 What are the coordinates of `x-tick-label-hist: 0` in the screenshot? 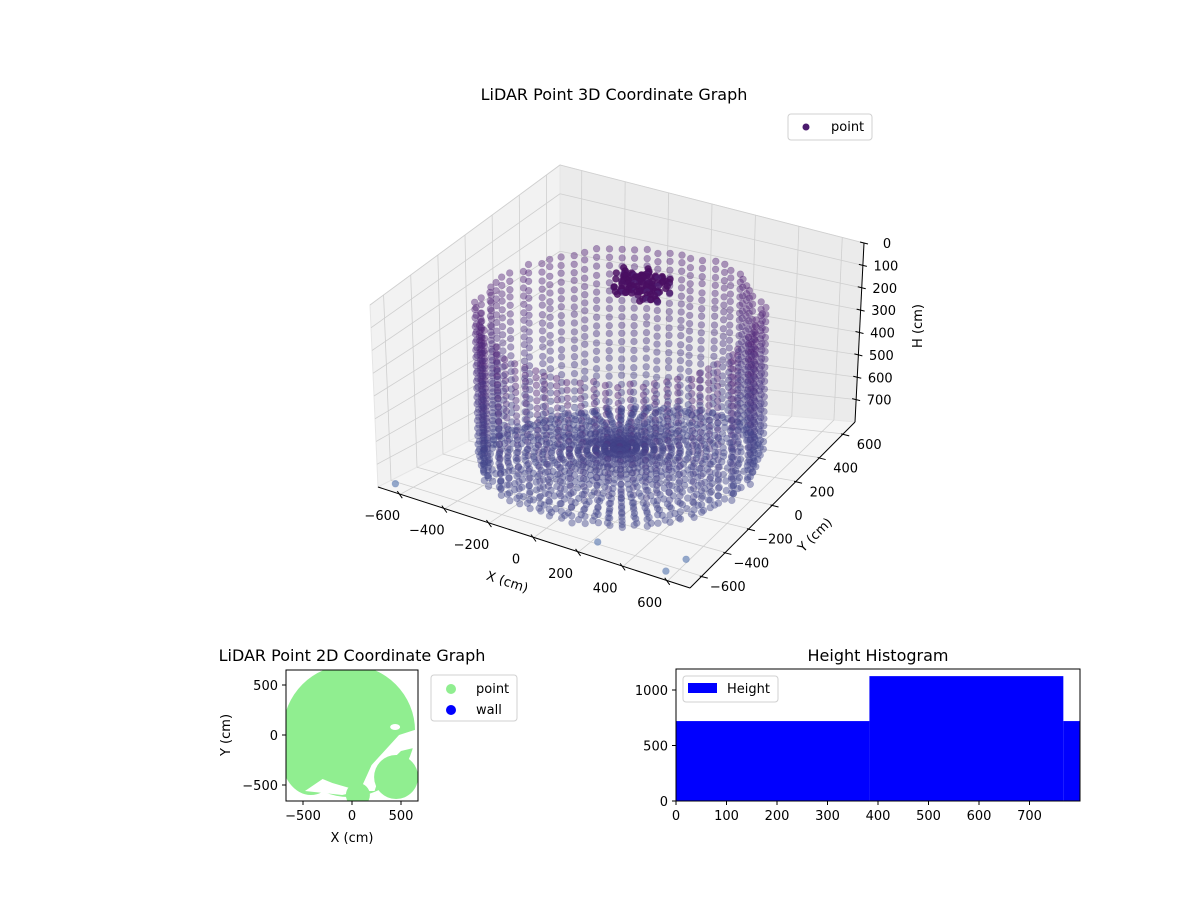 It's located at (676, 816).